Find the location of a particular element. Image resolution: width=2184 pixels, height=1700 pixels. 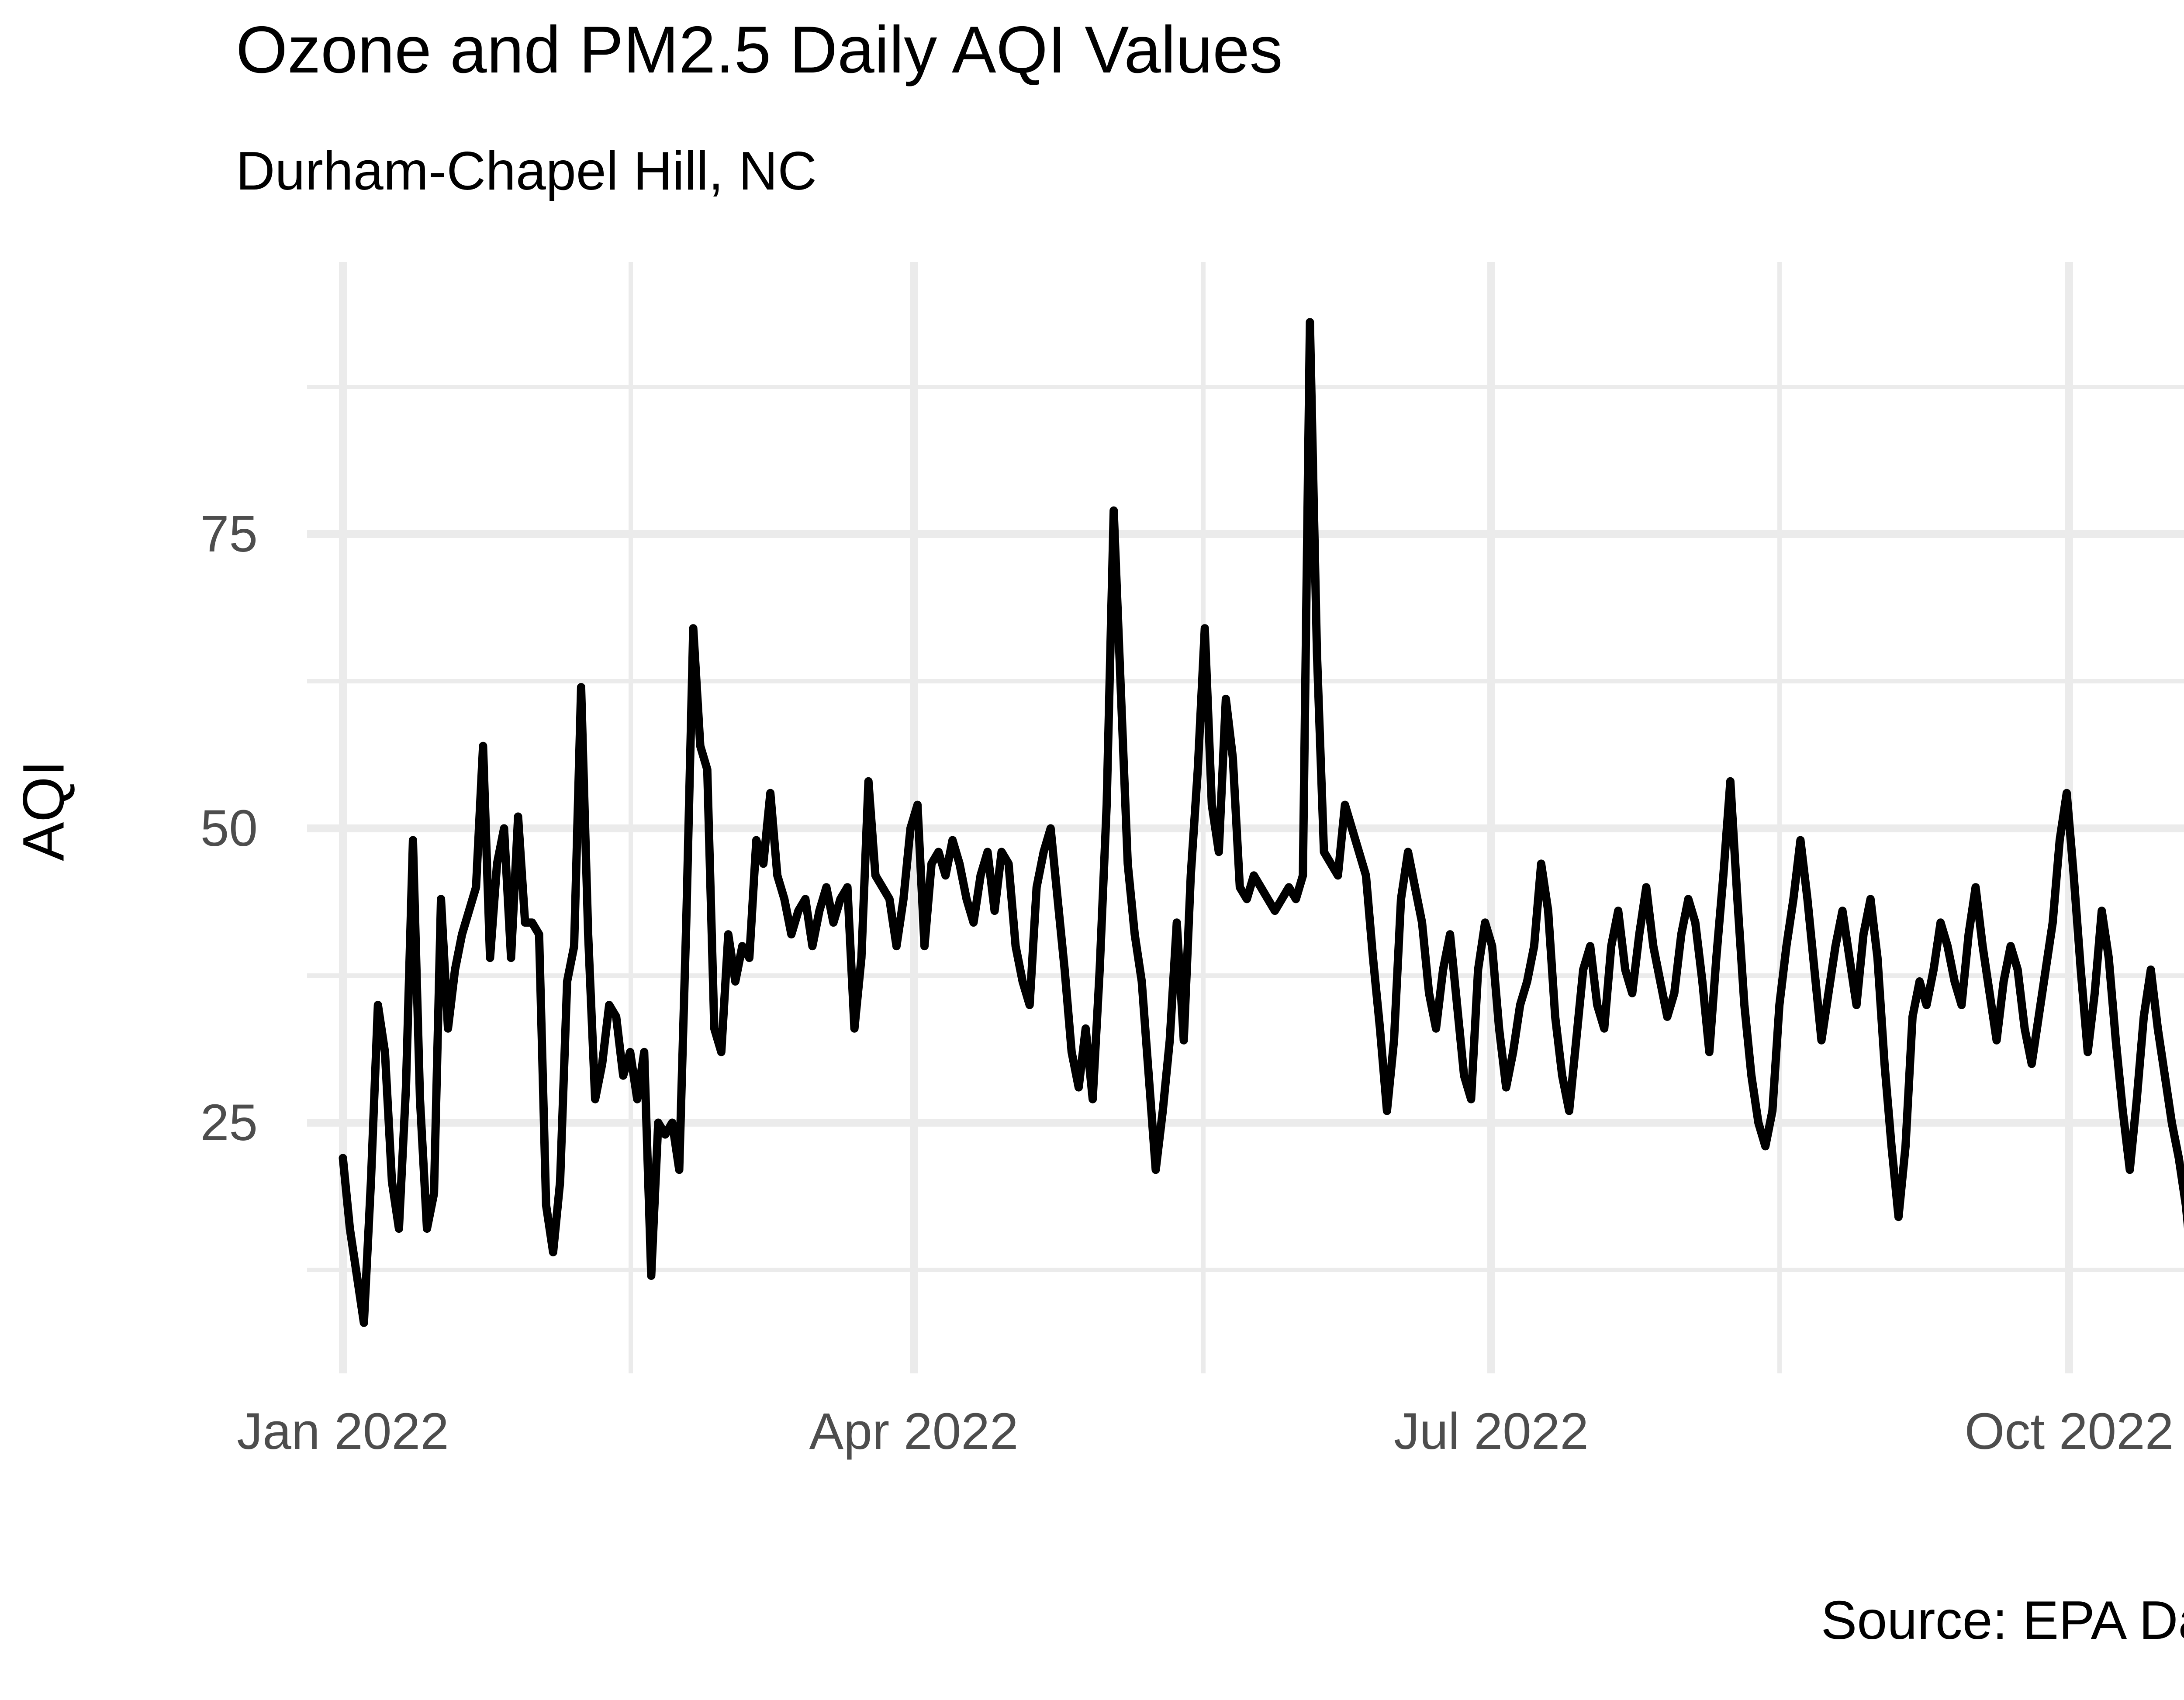

y-axis-tick-label: 75 is located at coordinates (229, 534).